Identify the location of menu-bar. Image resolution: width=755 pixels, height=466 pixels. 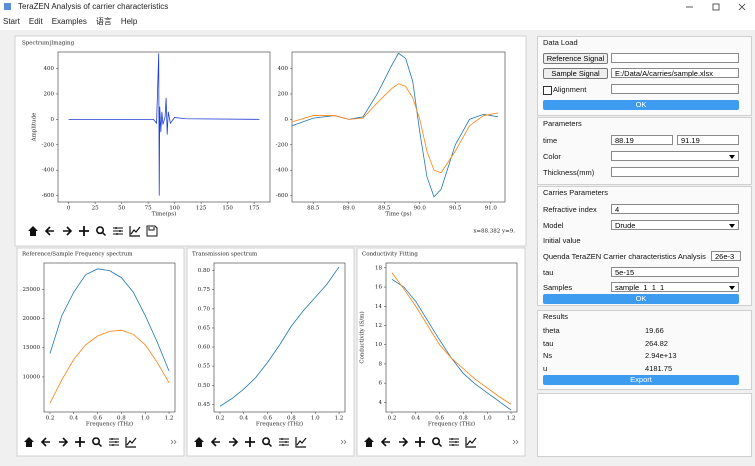
(377, 22).